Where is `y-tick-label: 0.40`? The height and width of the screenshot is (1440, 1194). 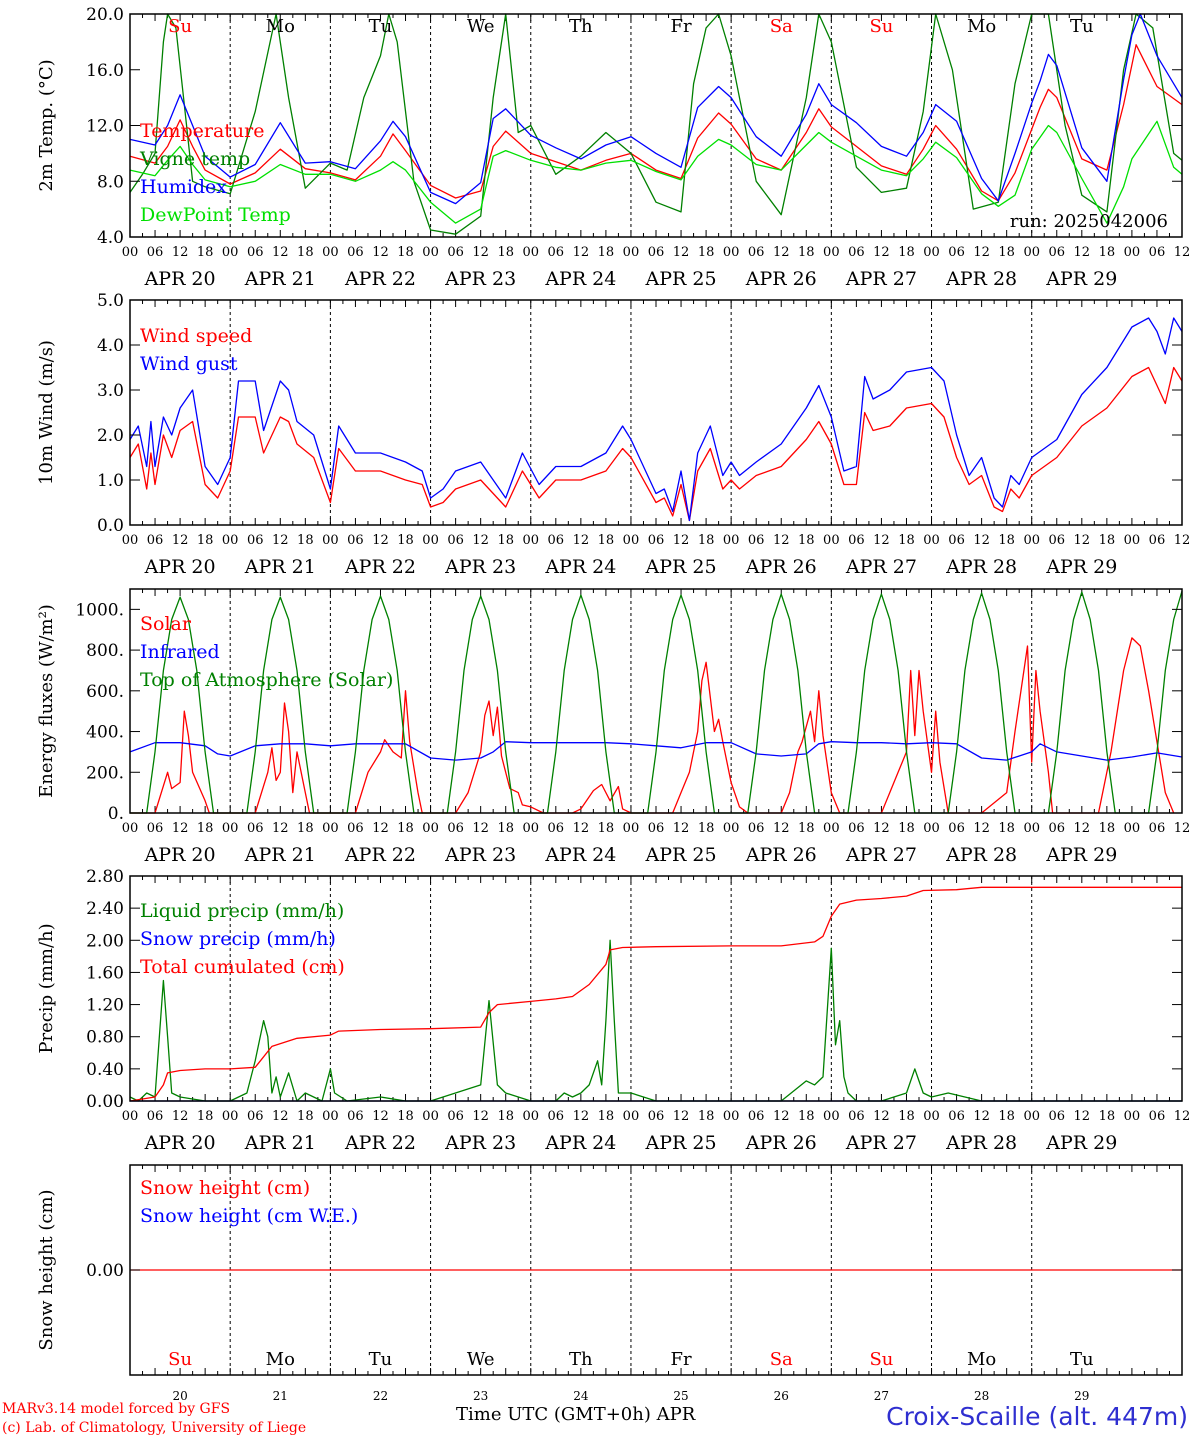
y-tick-label: 0.40 is located at coordinates (105, 1070).